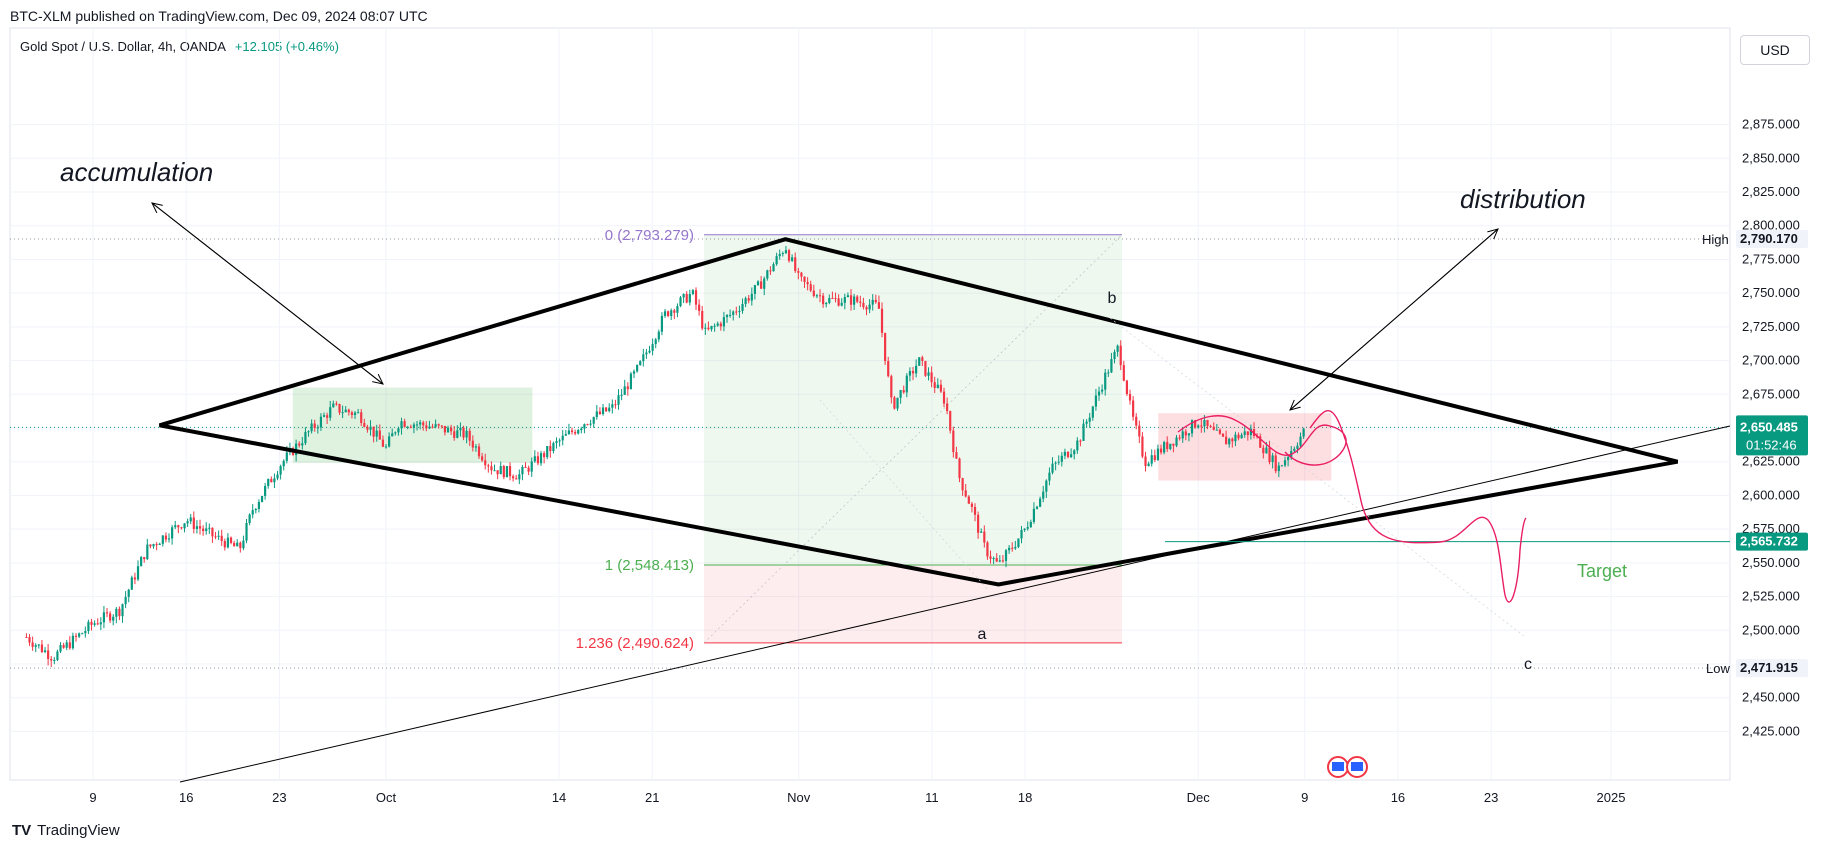 The image size is (1824, 852). I want to click on arrow-distribution-down-head, so click(1493, 234).